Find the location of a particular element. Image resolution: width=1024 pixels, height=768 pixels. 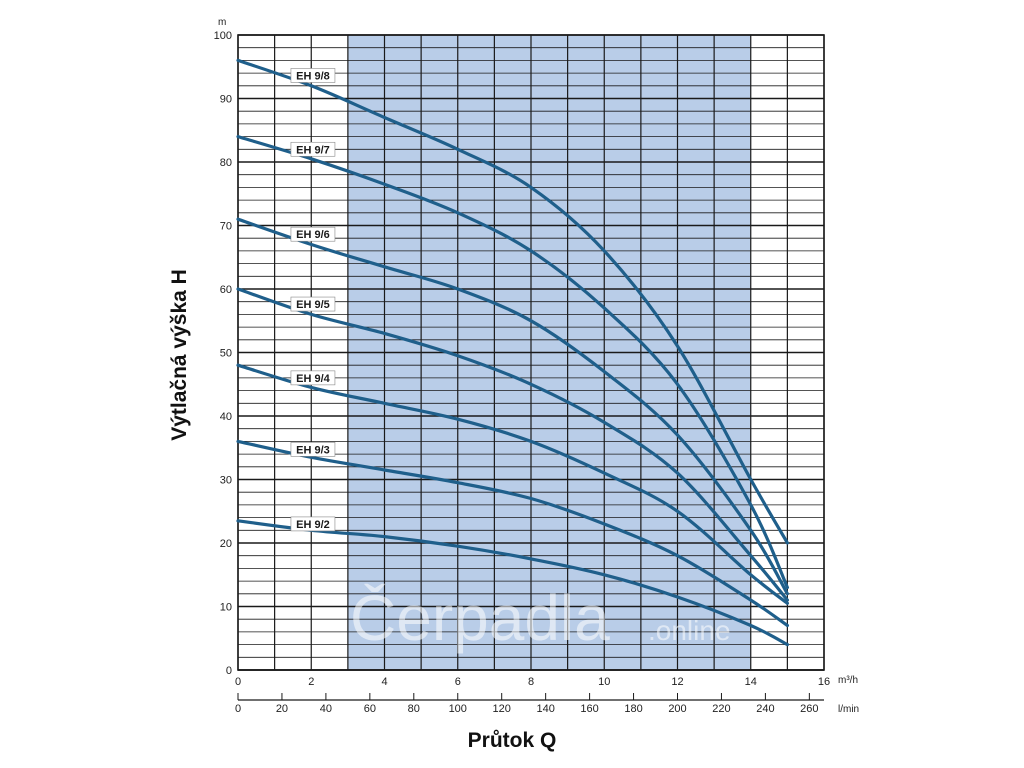

x2-tick-label: 240 is located at coordinates (765, 709).